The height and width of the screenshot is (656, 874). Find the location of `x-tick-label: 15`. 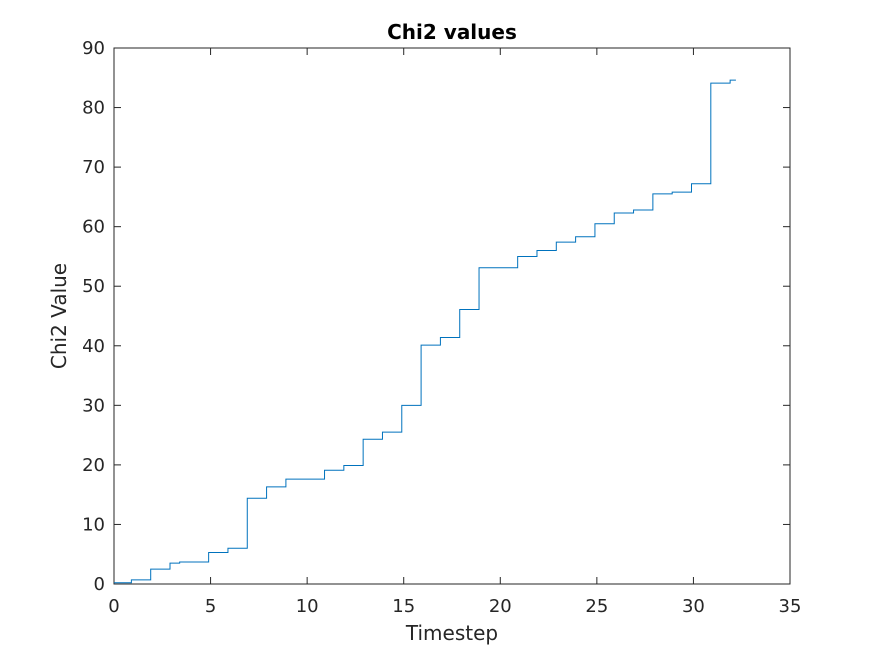

x-tick-label: 15 is located at coordinates (403, 606).